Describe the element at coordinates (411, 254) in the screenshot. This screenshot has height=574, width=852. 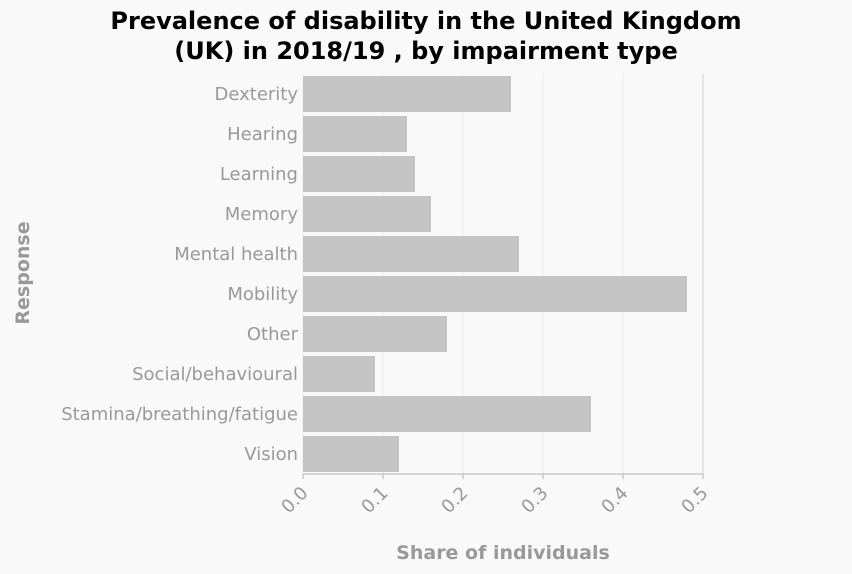
I see `bar-mental-health` at that location.